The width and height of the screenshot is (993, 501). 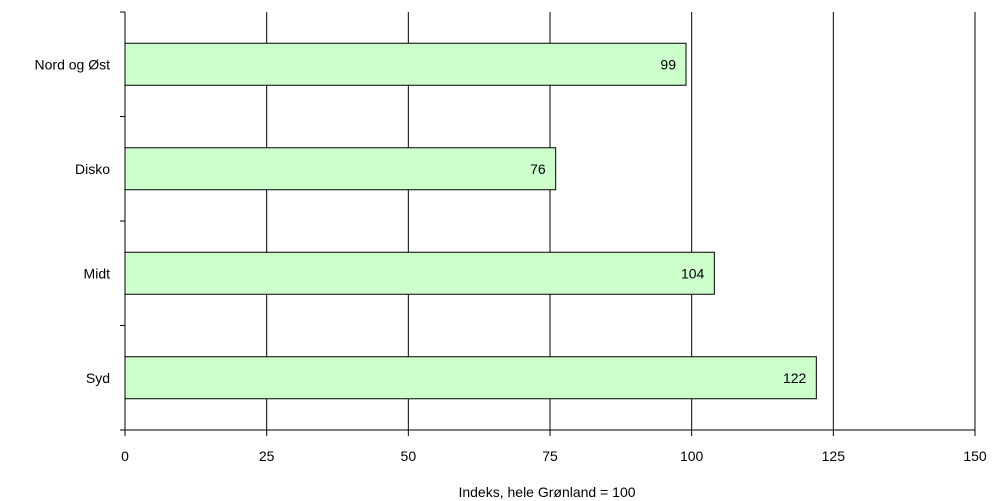 What do you see at coordinates (267, 456) in the screenshot?
I see `x-tick-label: 25` at bounding box center [267, 456].